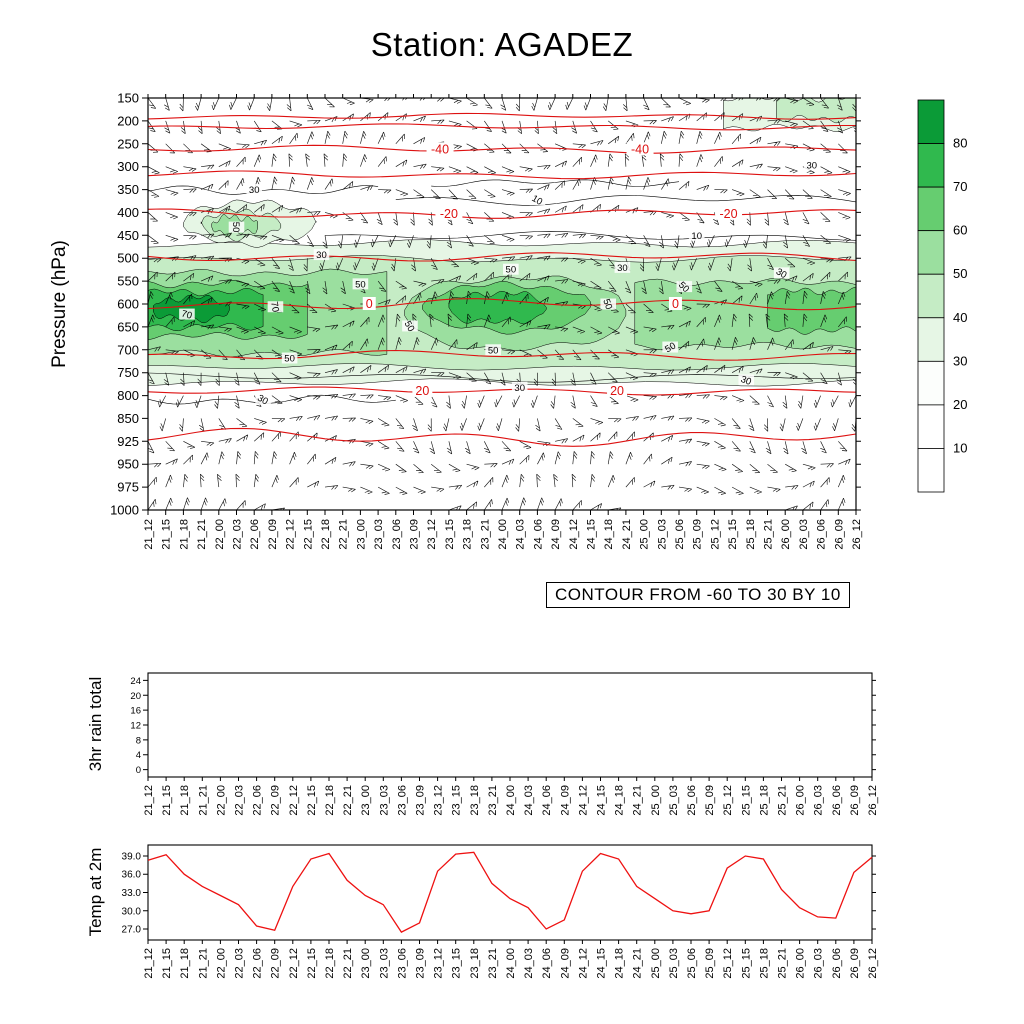 Image resolution: width=1024 pixels, height=1024 pixels. Describe the element at coordinates (960, 317) in the screenshot. I see `svg-text: 40` at that location.